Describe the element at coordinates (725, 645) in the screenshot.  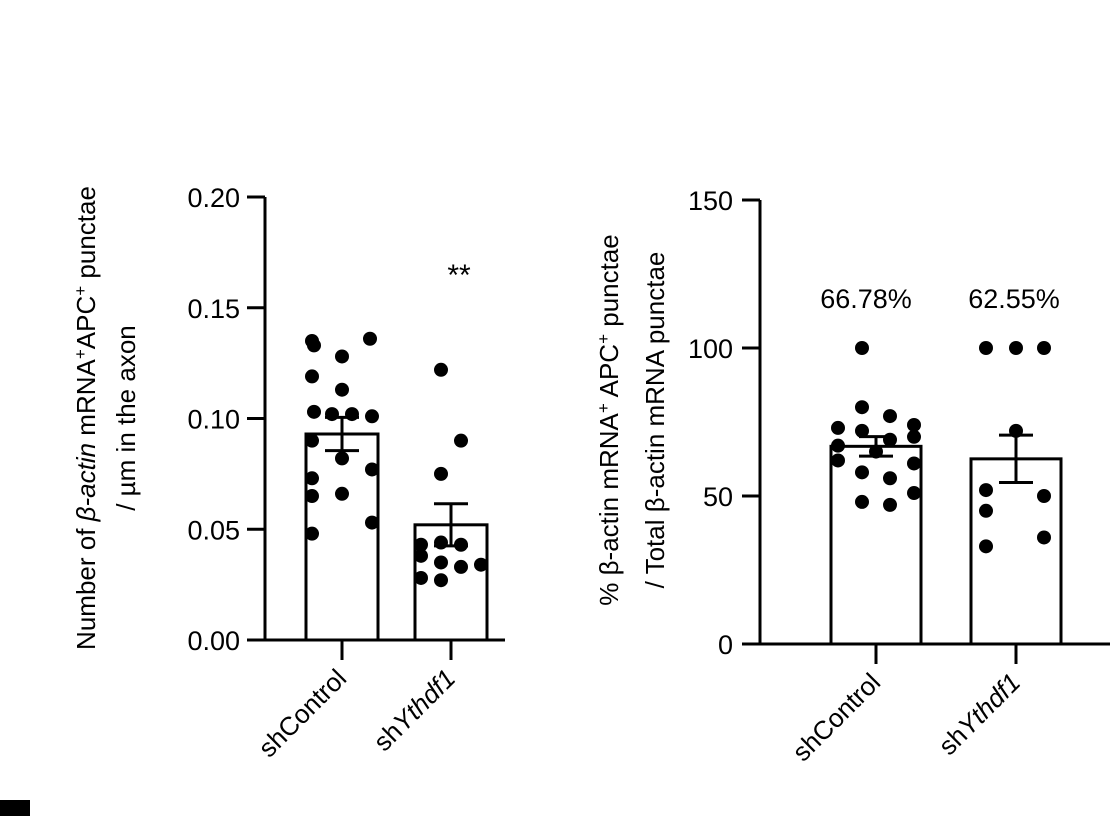
I see `y-tick-label: 0` at that location.